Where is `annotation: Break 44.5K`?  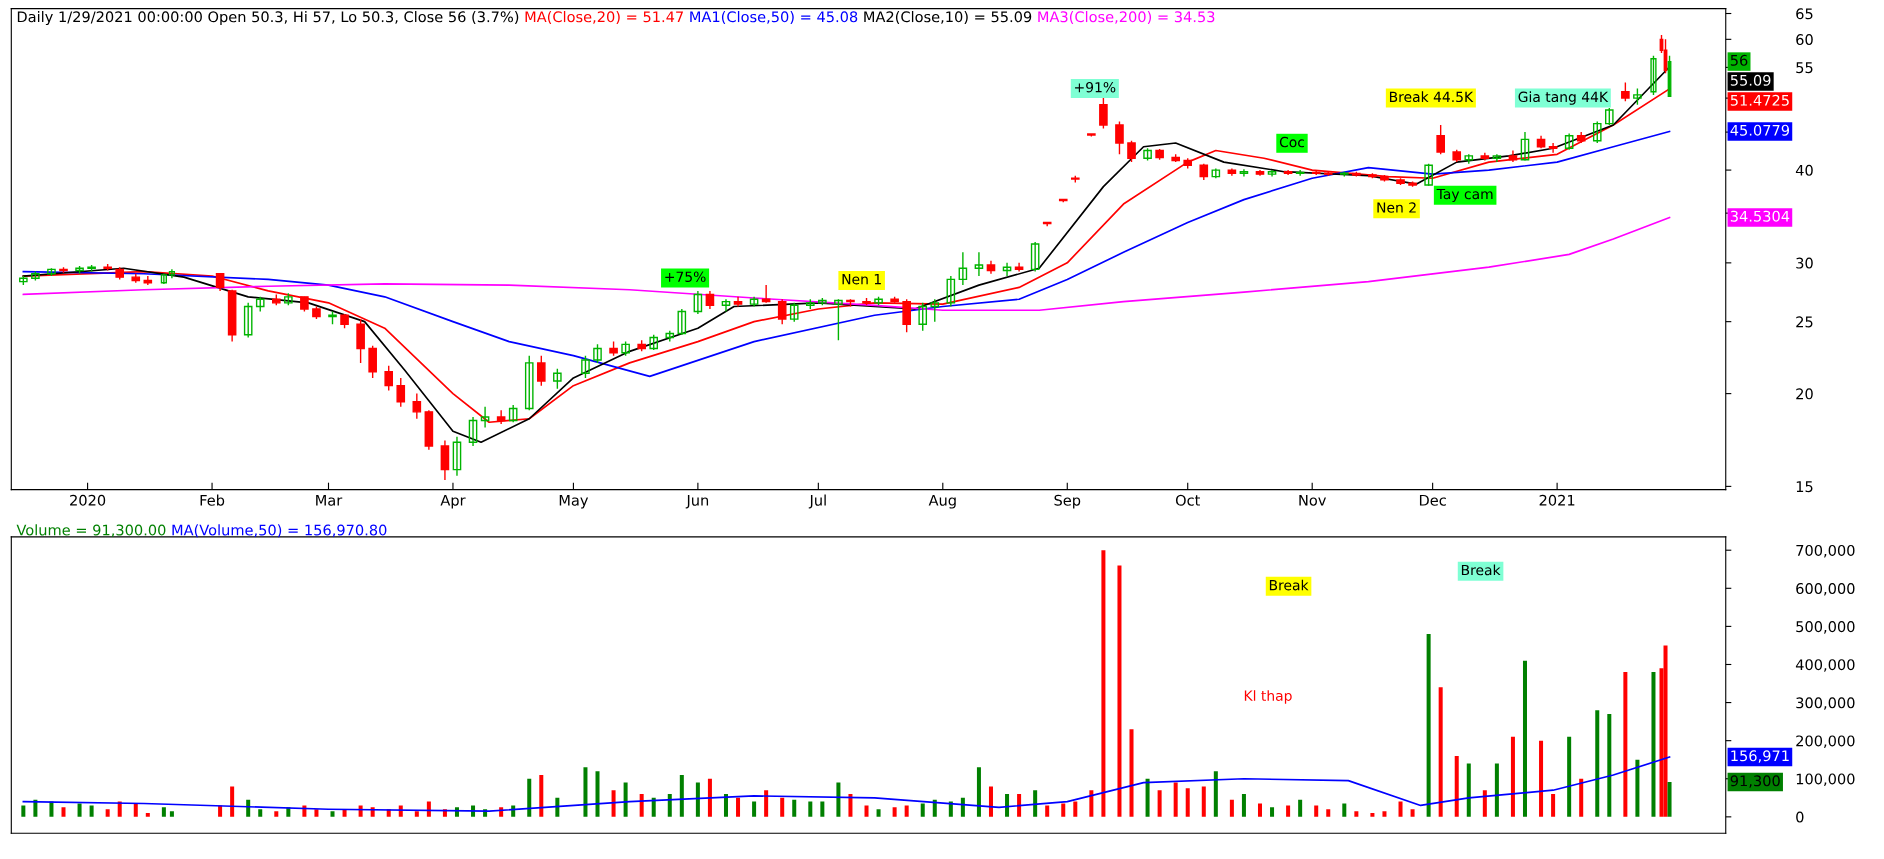 annotation: Break 44.5K is located at coordinates (1431, 97).